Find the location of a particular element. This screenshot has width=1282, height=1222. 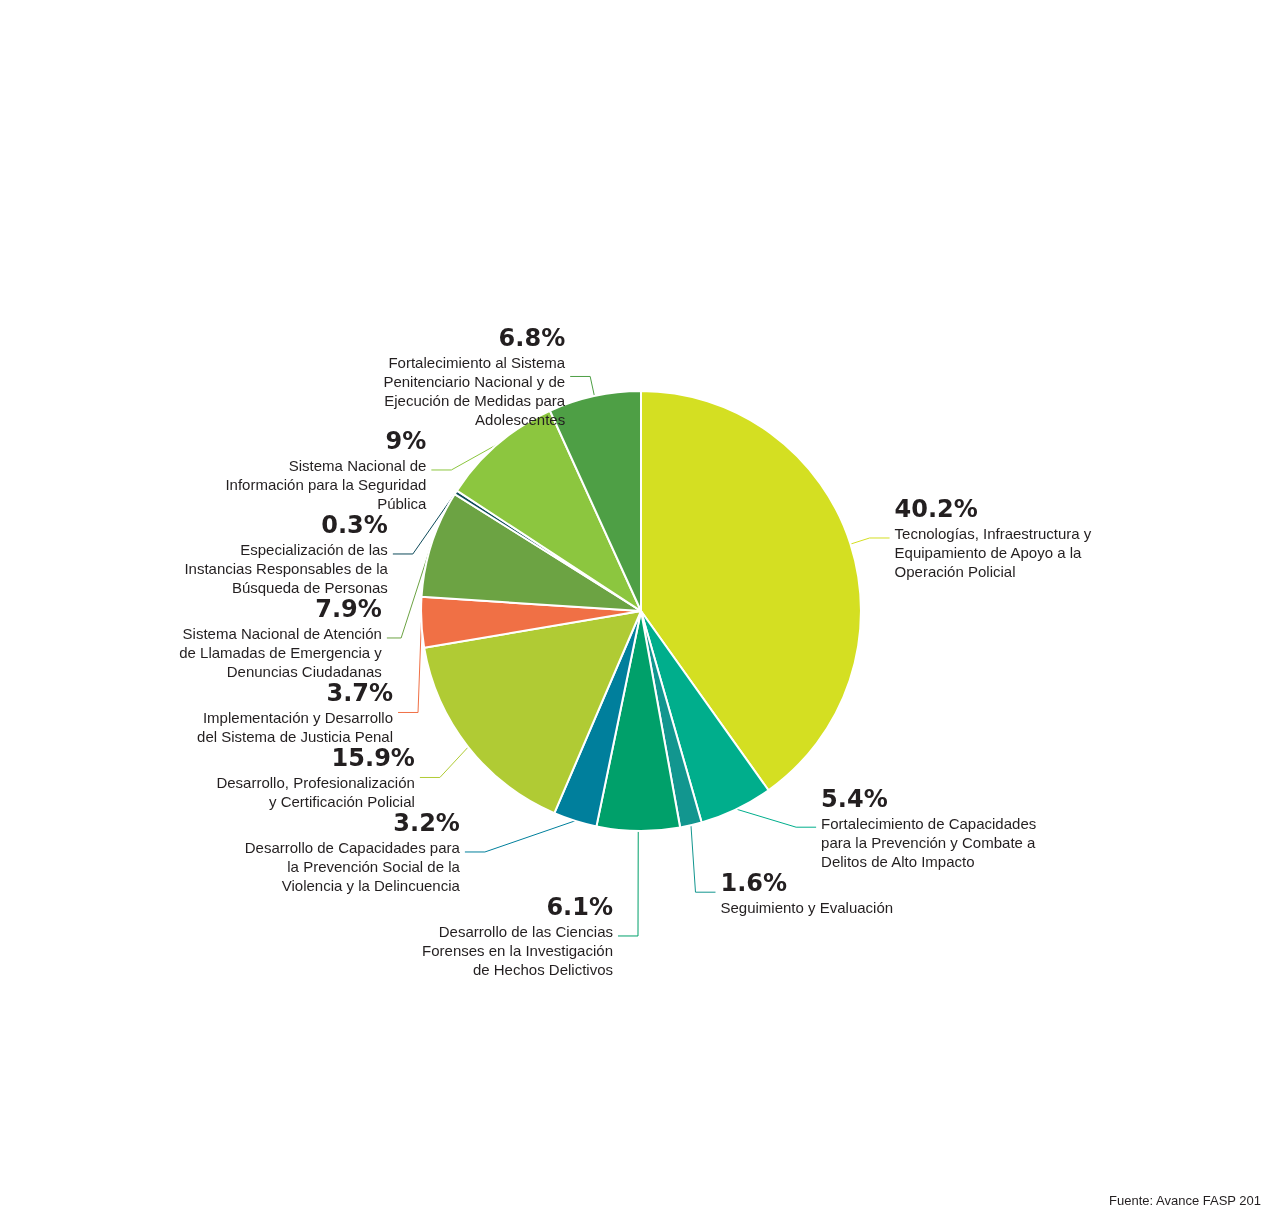

slice-label: Desarrollo de Capacidades para la Prevención Social de la Violencia y la Delincuencia is located at coordinates (352, 867).